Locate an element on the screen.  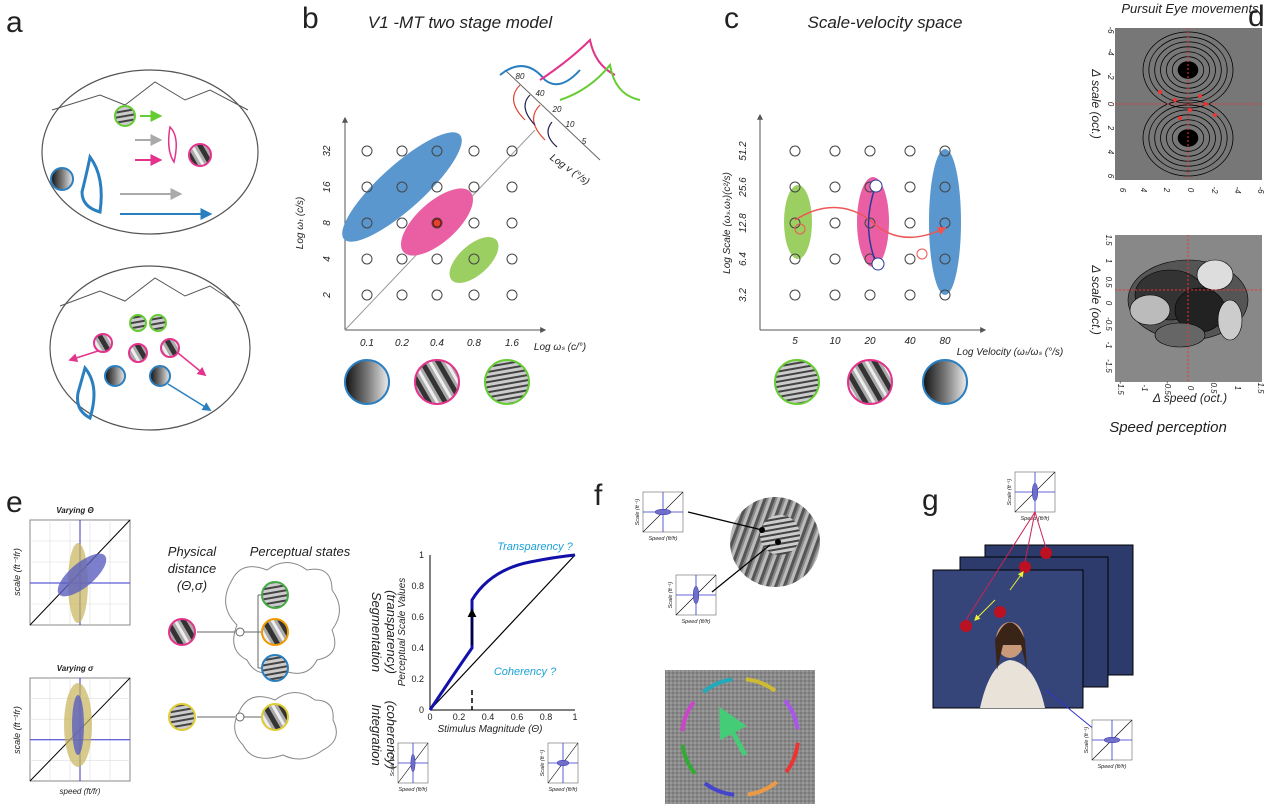
y-tick-label: 4 is located at coordinates (1110, 152).